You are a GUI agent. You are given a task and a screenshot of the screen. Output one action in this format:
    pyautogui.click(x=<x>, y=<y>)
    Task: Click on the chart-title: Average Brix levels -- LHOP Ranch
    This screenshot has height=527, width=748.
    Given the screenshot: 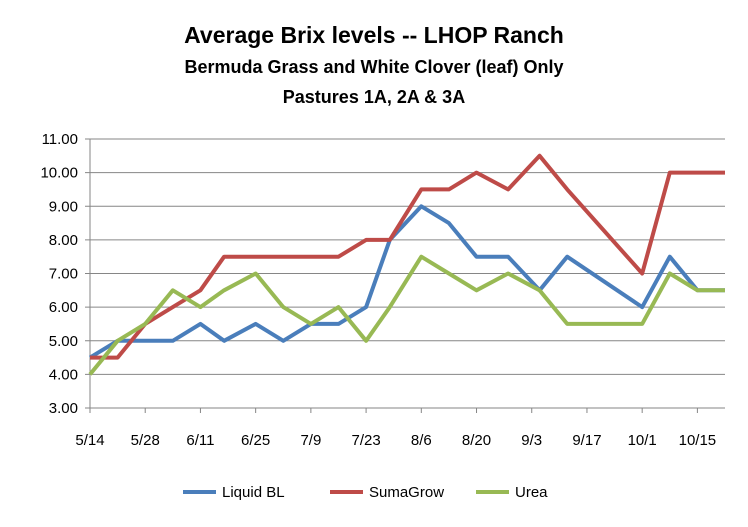 What is the action you would take?
    pyautogui.click(x=374, y=35)
    